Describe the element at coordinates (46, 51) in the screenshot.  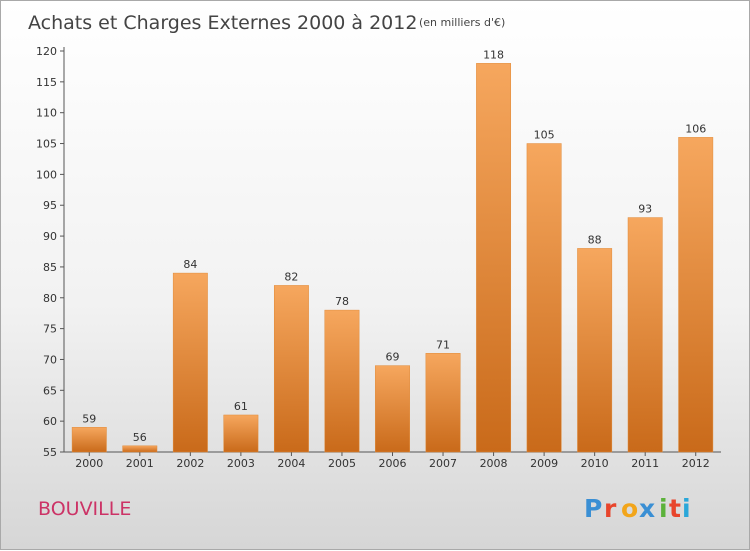
I see `y-tick-label: 120` at that location.